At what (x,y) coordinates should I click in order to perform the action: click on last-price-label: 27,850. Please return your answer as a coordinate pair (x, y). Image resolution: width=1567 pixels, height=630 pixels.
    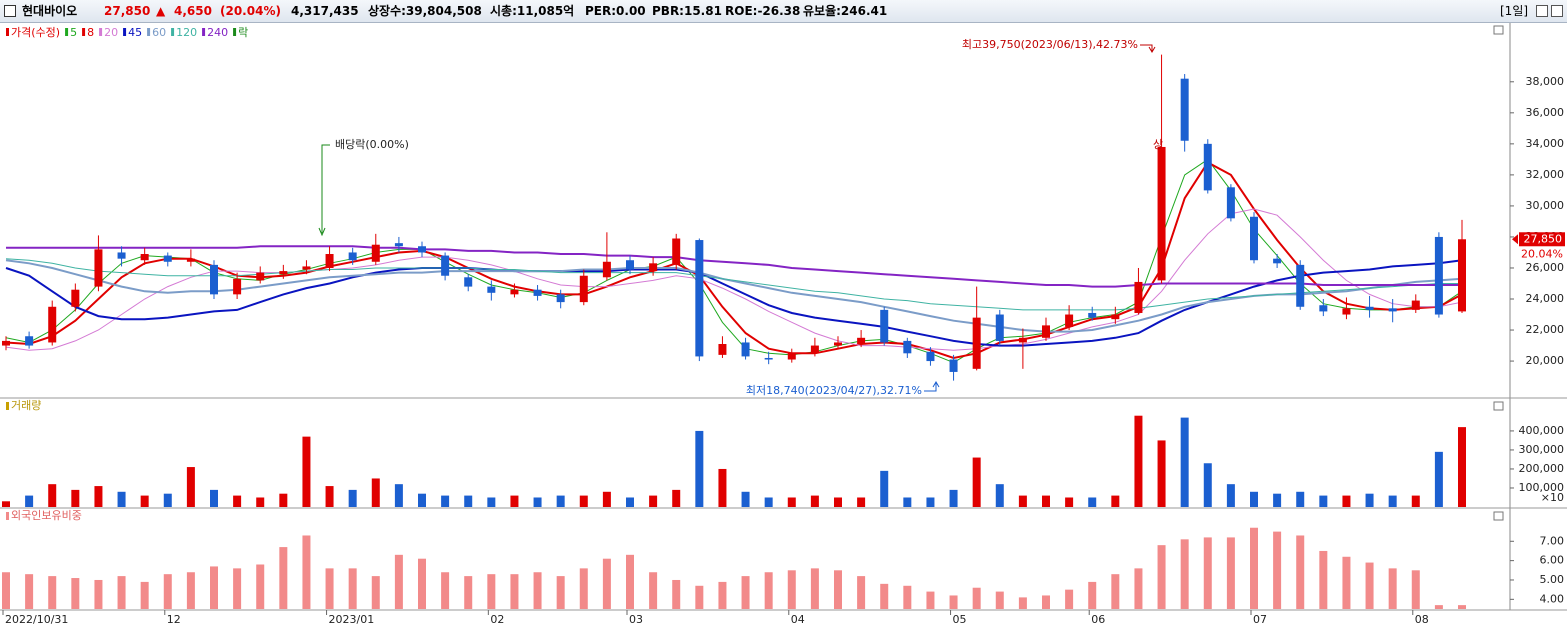
    Looking at the image, I should click on (1543, 238).